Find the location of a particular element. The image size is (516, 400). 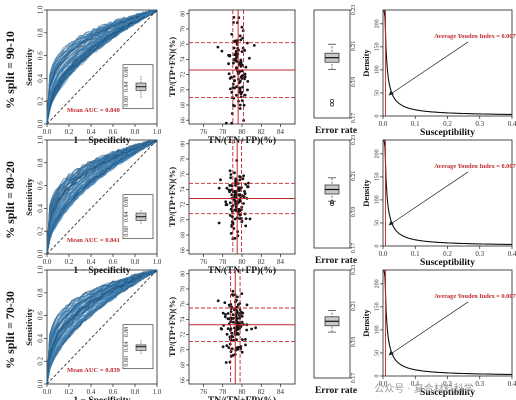

scatter-frame is located at coordinates (242, 197).